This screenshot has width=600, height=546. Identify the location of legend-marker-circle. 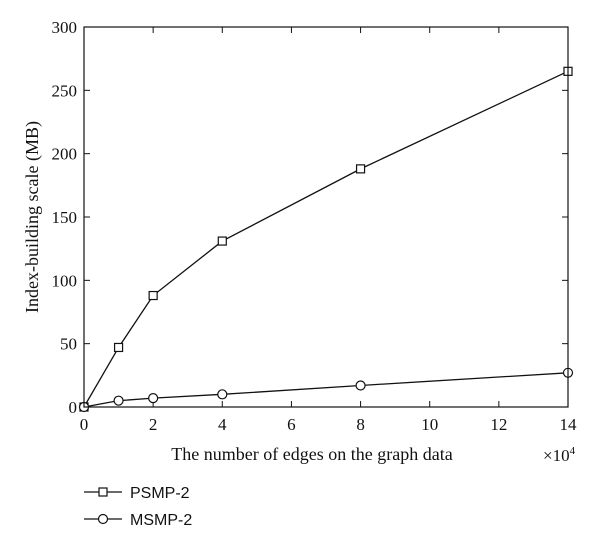
(103, 519).